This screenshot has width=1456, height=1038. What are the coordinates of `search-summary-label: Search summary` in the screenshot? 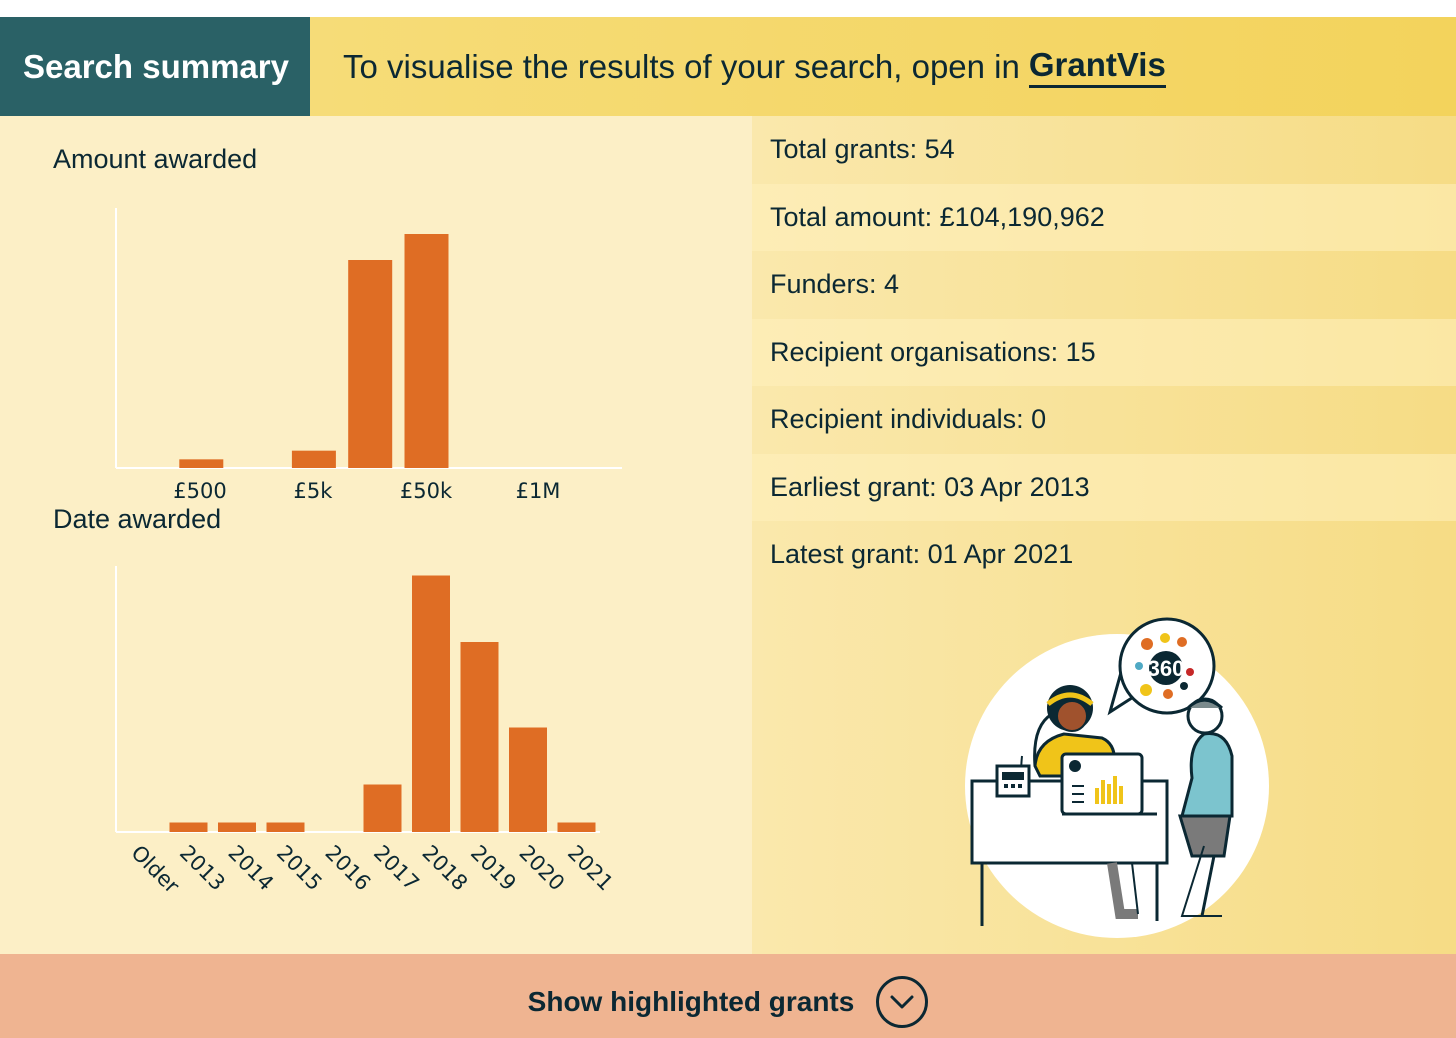 It's located at (156, 66).